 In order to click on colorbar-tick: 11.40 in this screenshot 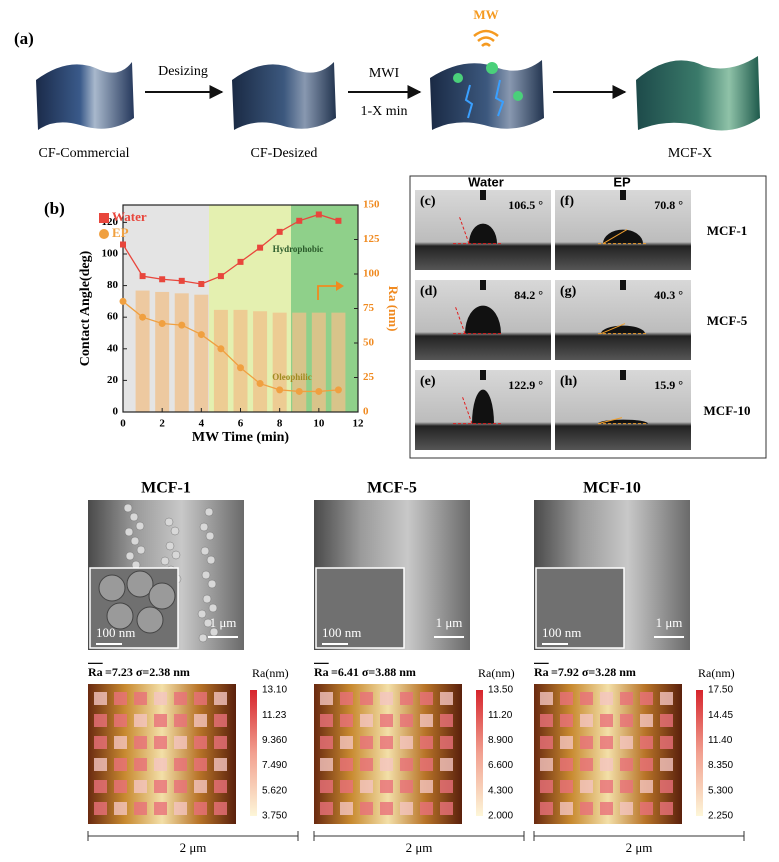, I will do `click(720, 740)`.